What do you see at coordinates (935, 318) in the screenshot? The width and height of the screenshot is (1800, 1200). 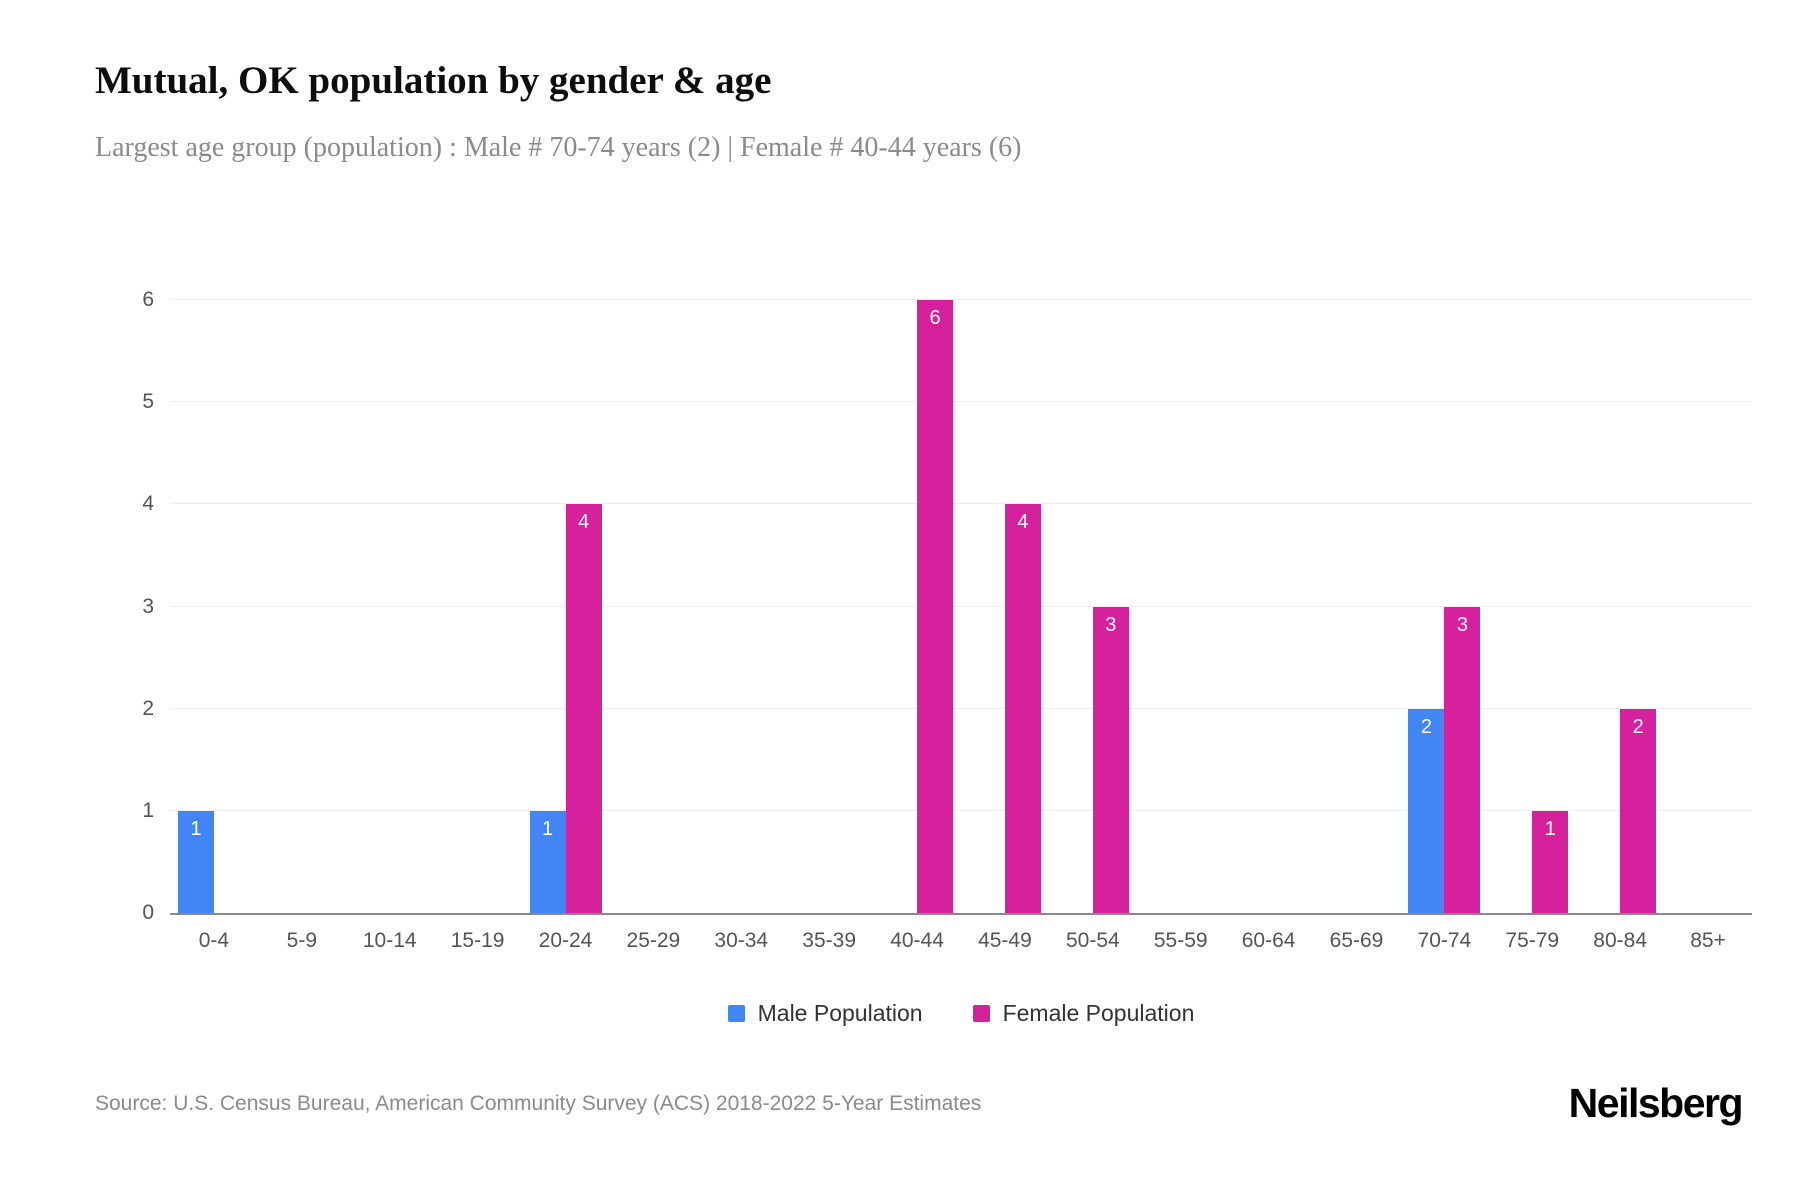 I see `bar-value-label: 6` at bounding box center [935, 318].